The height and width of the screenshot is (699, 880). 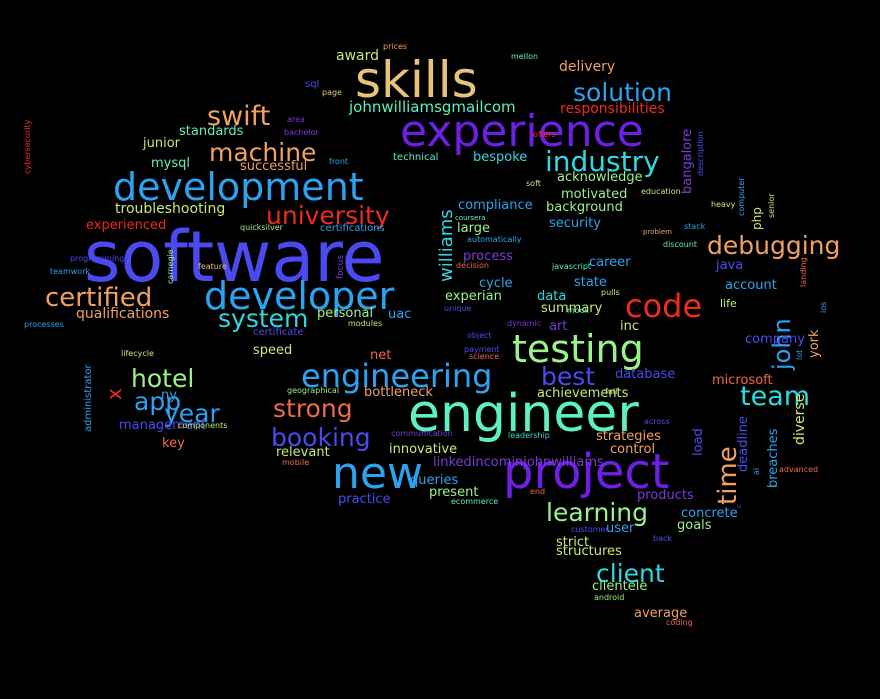 What do you see at coordinates (799, 469) in the screenshot?
I see `word-mobile: advanced` at bounding box center [799, 469].